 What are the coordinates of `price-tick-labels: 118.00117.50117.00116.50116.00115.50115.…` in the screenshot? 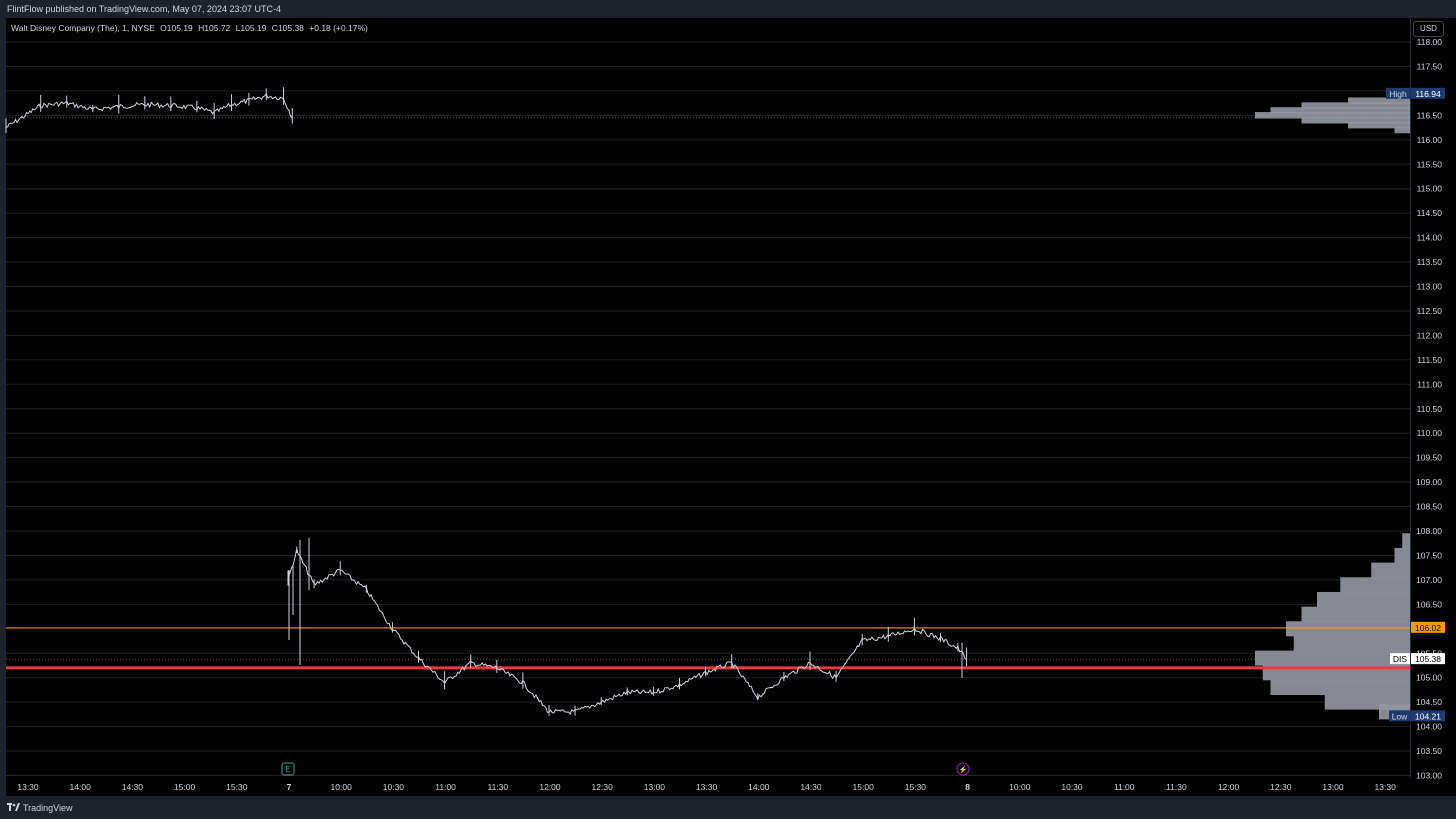 It's located at (1429, 409).